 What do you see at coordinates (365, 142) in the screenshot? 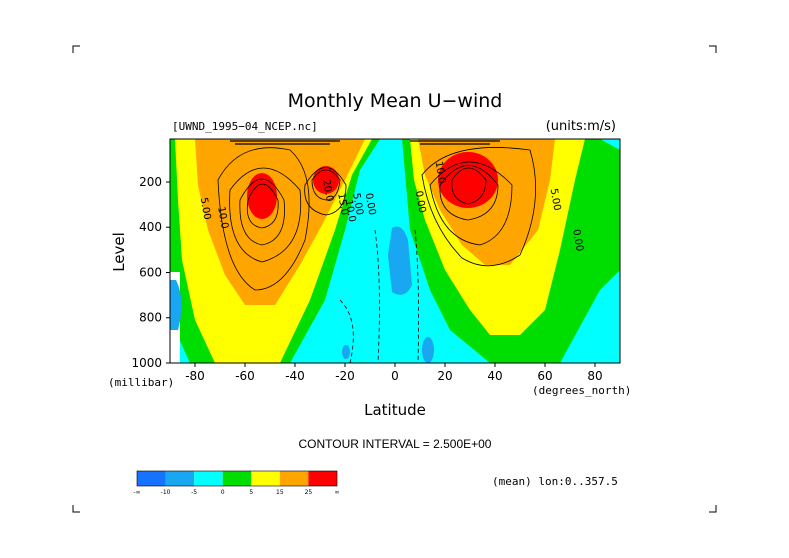
I see `top-contour-jumble` at bounding box center [365, 142].